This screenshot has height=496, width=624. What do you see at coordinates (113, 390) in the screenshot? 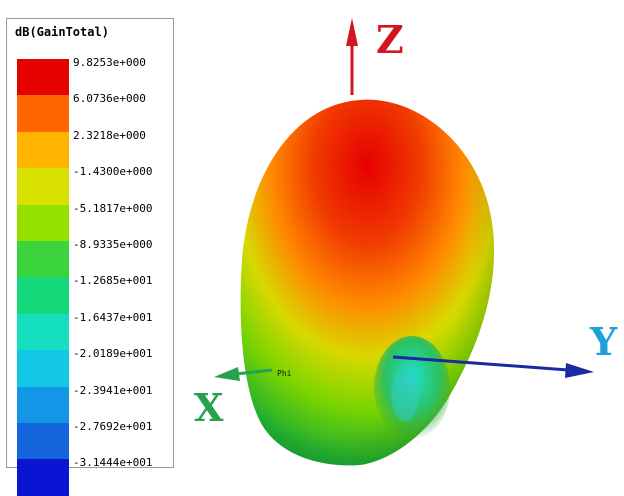
I see `legend-tick-label: -2.3941e+001` at bounding box center [113, 390].